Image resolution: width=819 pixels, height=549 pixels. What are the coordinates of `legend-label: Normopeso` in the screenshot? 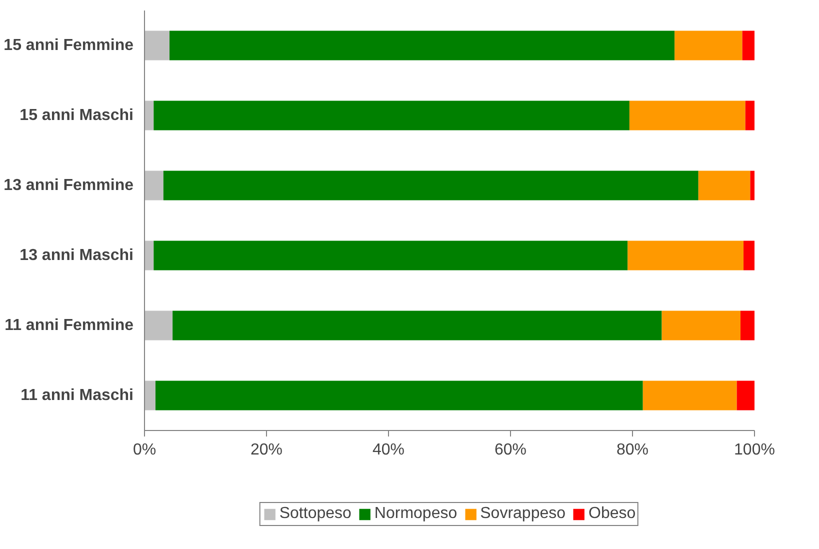 It's located at (416, 514).